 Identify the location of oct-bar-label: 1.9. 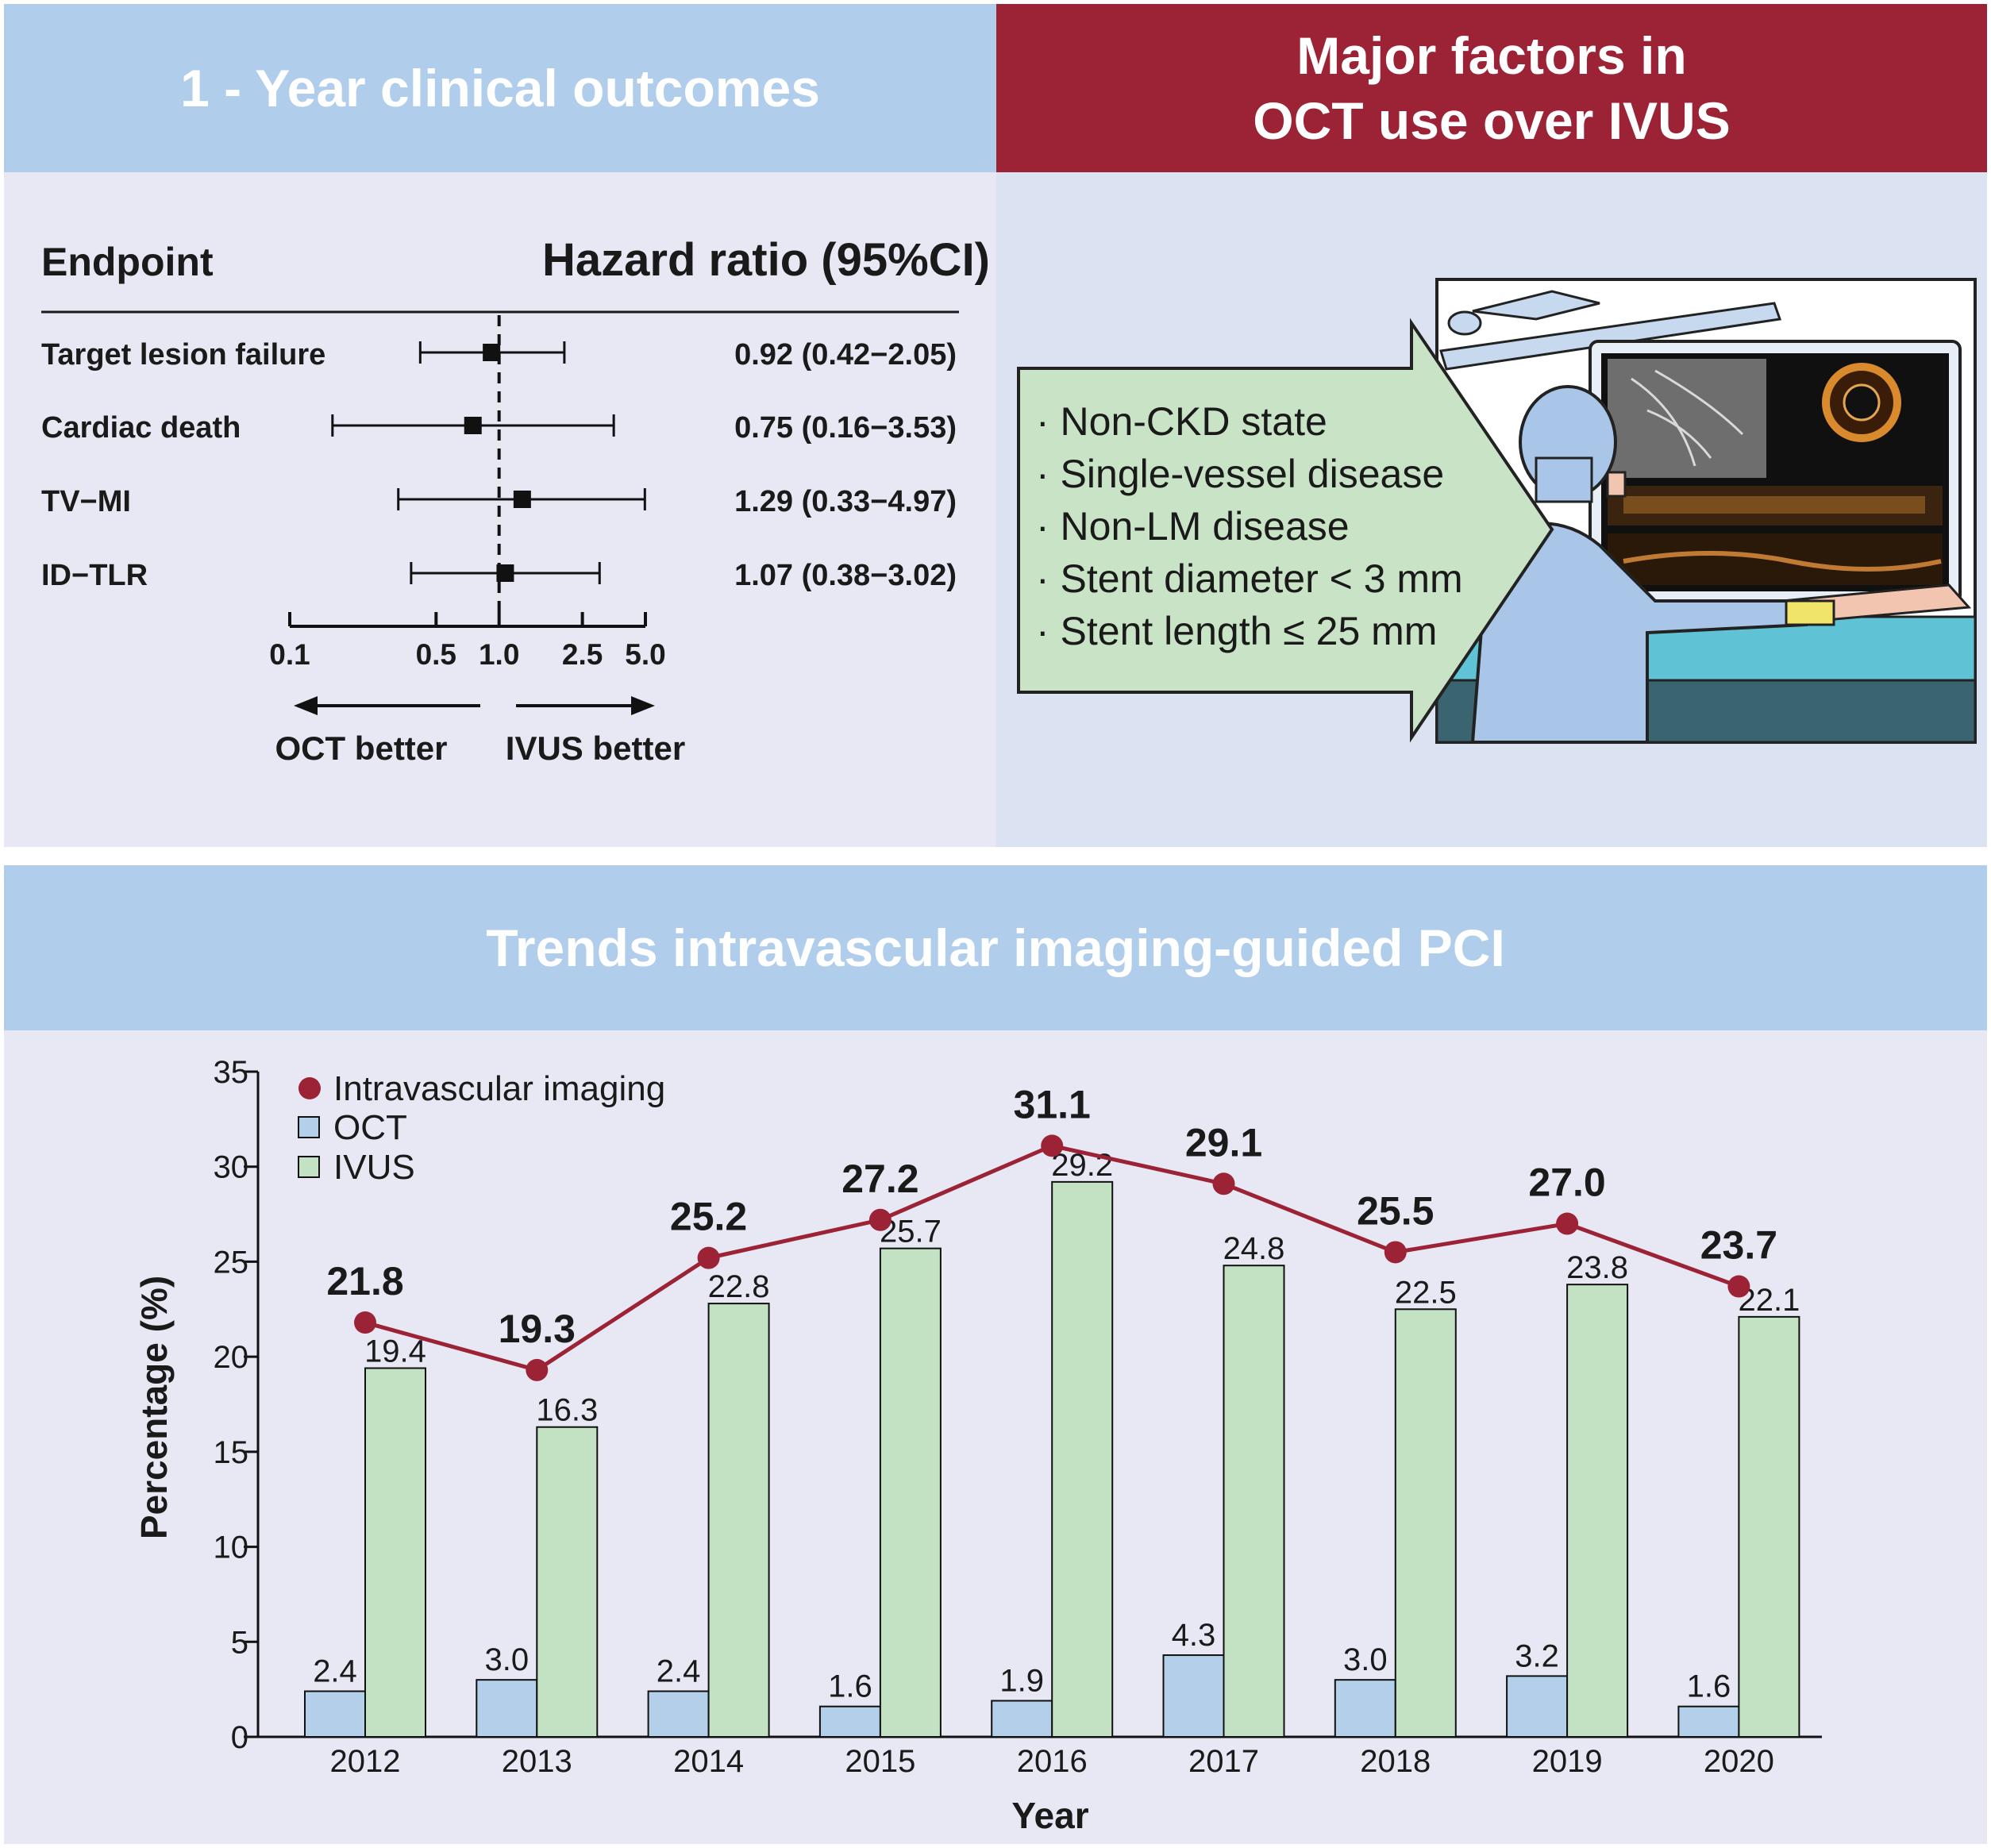
(1021, 1681).